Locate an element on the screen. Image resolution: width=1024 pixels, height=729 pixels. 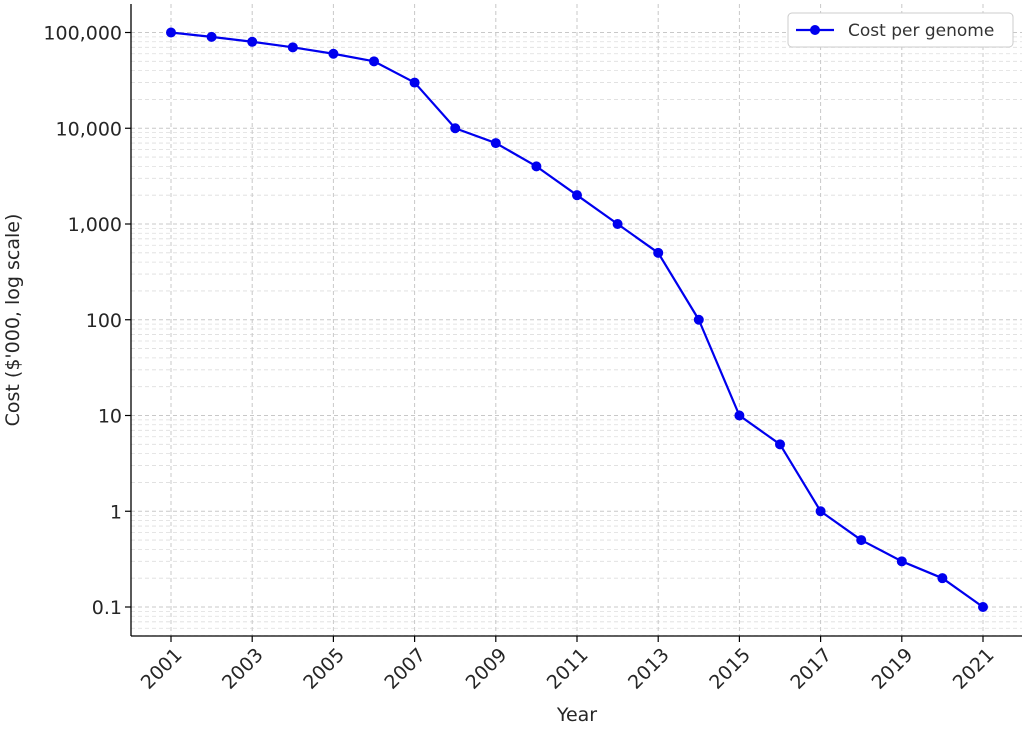
legend: Cost per genome is located at coordinates (900, 30).